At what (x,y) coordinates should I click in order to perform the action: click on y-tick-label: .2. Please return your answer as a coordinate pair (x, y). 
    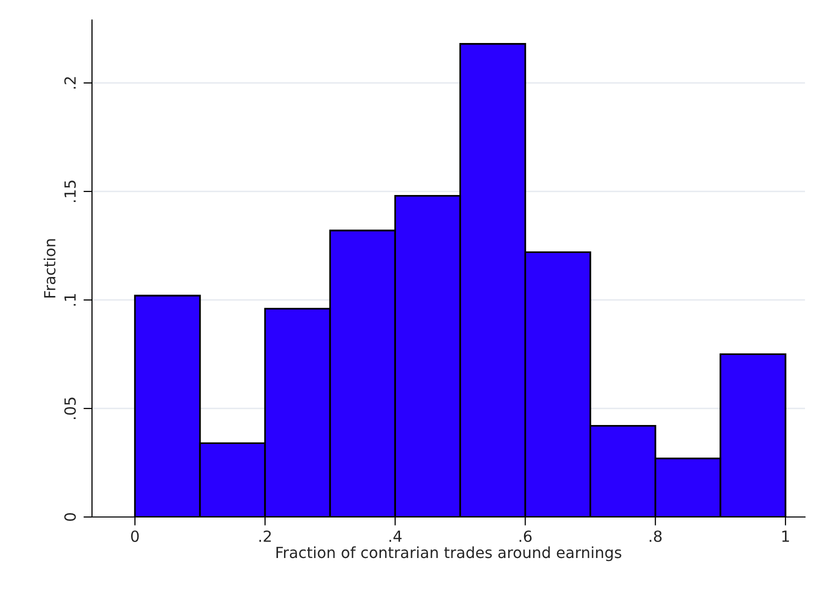
    Looking at the image, I should click on (70, 83).